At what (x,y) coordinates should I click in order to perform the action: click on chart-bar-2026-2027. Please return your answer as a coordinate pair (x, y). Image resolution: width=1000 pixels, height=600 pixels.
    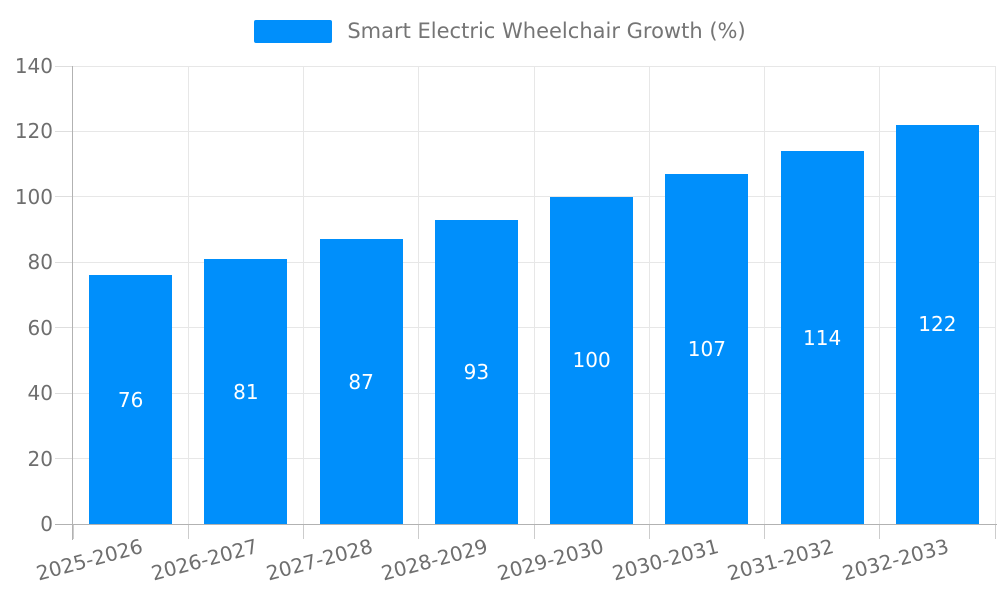
    Looking at the image, I should click on (246, 391).